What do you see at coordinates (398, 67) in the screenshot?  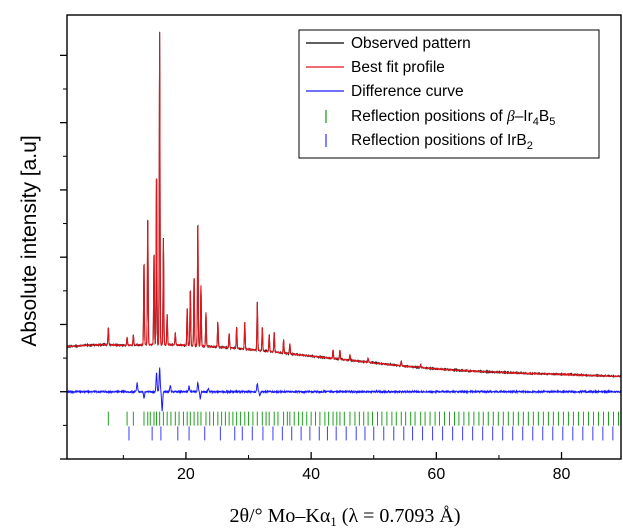 I see `legend-label-fit: Best fit profile` at bounding box center [398, 67].